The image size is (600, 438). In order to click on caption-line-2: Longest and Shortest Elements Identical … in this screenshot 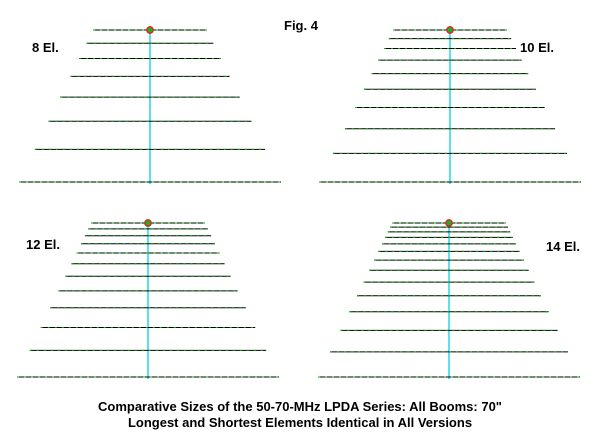, I will do `click(300, 422)`.